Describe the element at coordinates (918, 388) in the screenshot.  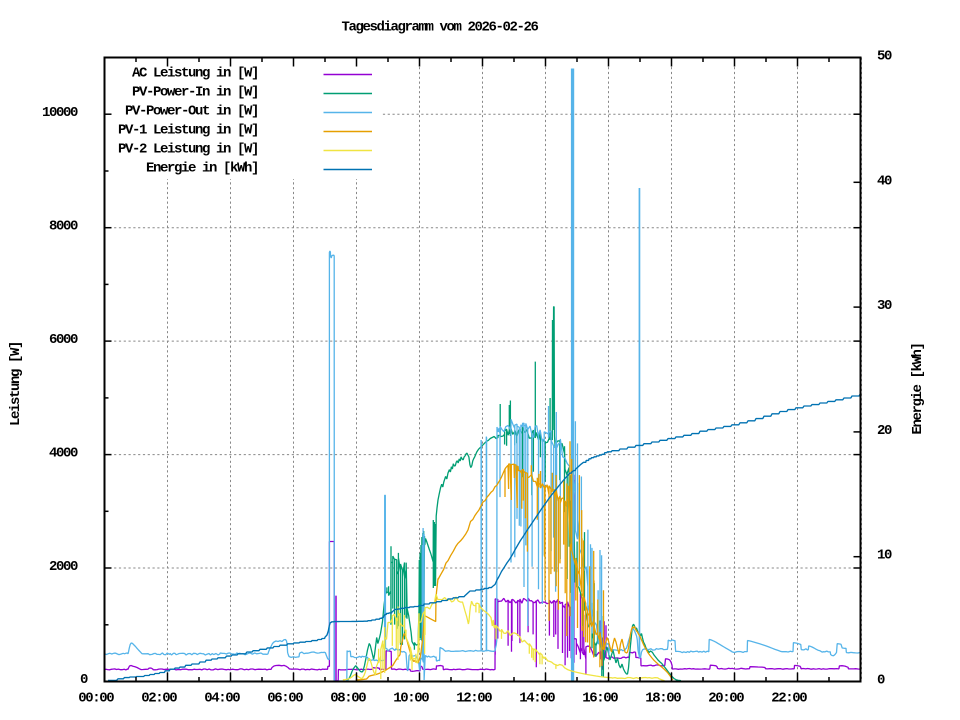
I see `svg-text: Energie [kWh]` at that location.